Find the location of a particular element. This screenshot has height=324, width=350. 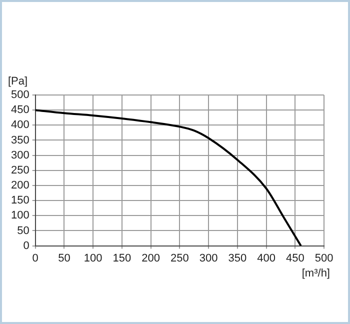

y-tick-label: 0 is located at coordinates (26, 246).